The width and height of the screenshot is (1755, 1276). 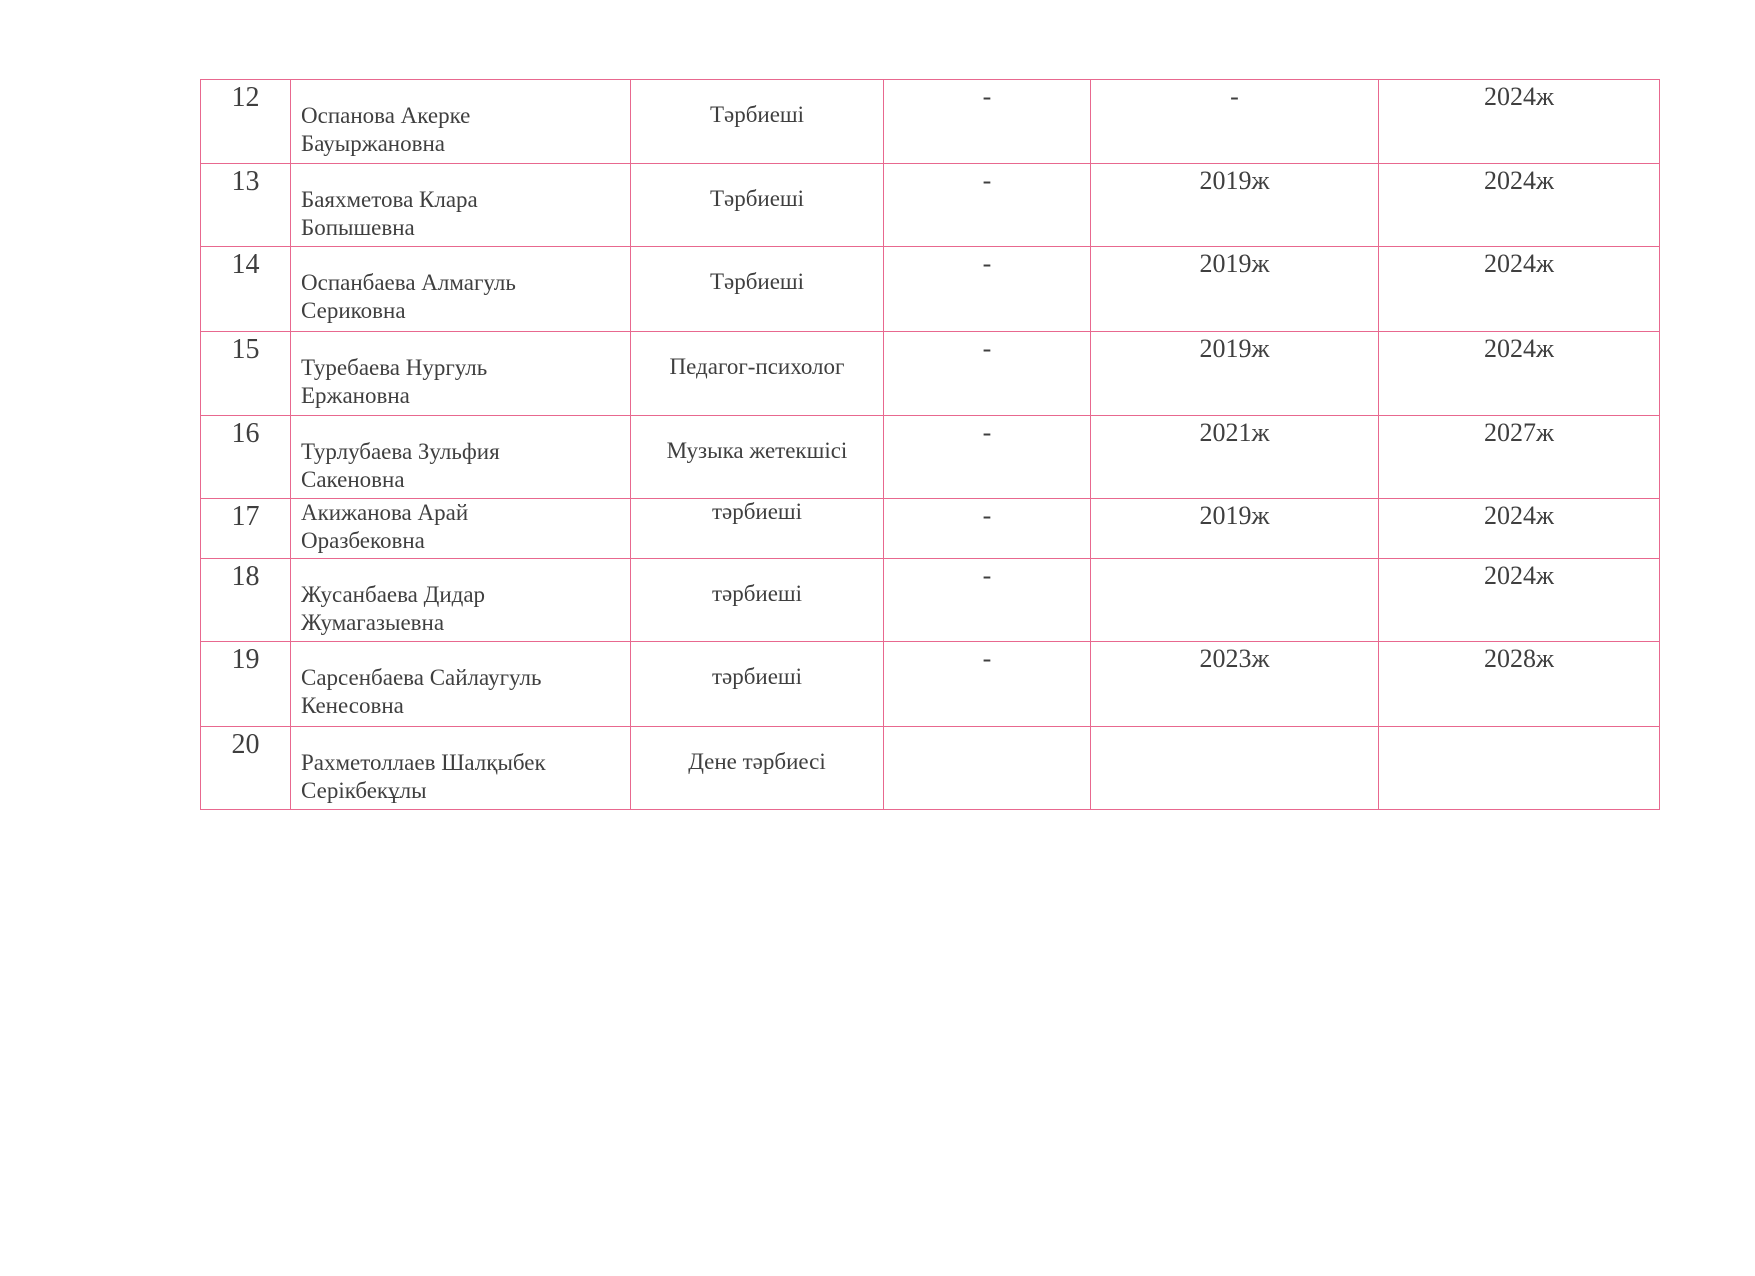 I want to click on row-number: 17, so click(x=245, y=528).